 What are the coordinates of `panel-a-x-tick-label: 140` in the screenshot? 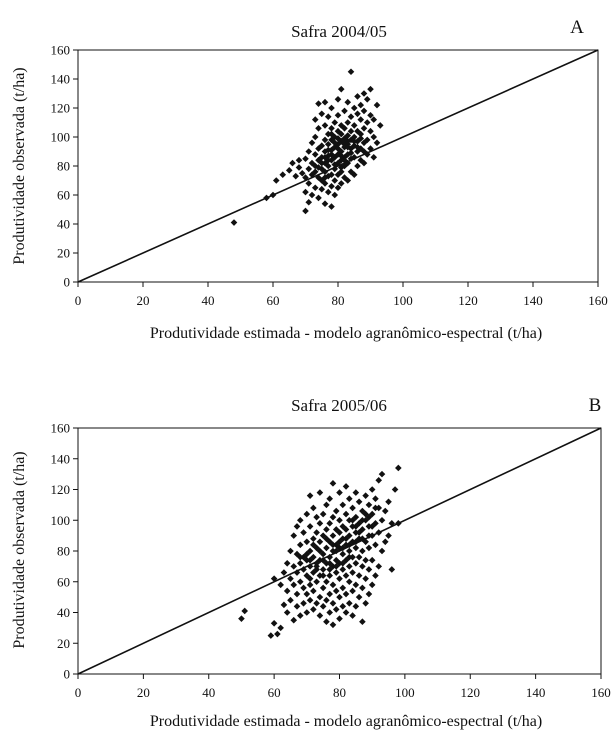 It's located at (533, 300).